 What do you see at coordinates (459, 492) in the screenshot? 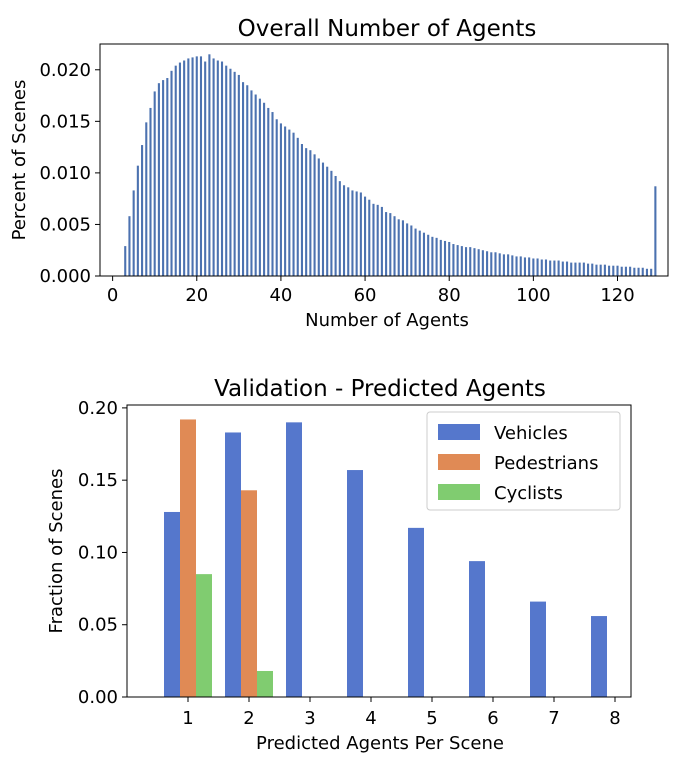
I see `legend-swatch-cyclists` at bounding box center [459, 492].